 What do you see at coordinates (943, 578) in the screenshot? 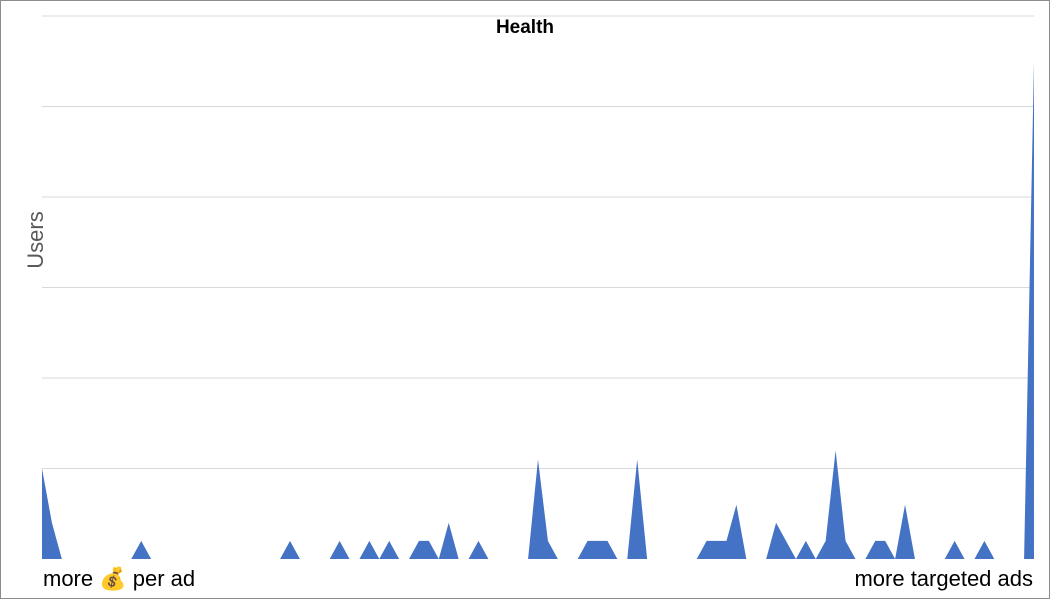
I see `x-axis-end-label: more targeted ads` at bounding box center [943, 578].